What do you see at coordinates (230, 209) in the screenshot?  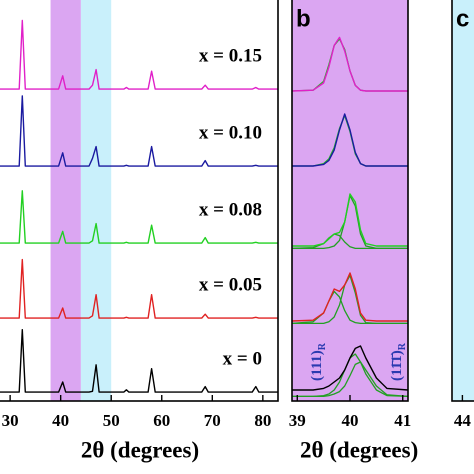 I see `series-label: x = 0.08` at bounding box center [230, 209].